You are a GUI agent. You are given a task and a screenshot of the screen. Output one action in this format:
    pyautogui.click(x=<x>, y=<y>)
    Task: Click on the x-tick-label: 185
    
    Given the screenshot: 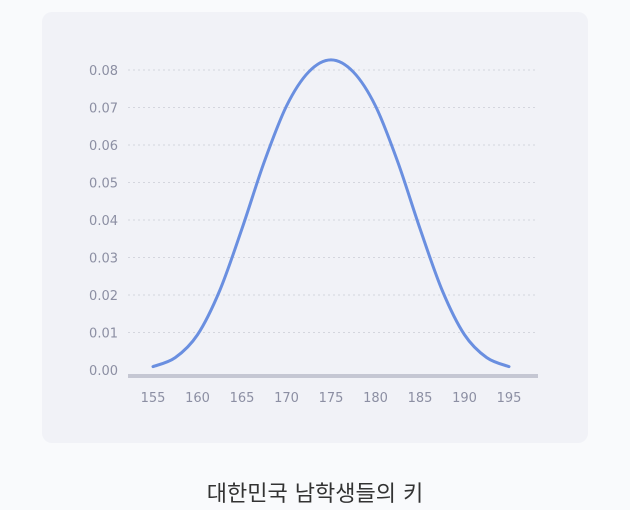 What is the action you would take?
    pyautogui.click(x=420, y=398)
    